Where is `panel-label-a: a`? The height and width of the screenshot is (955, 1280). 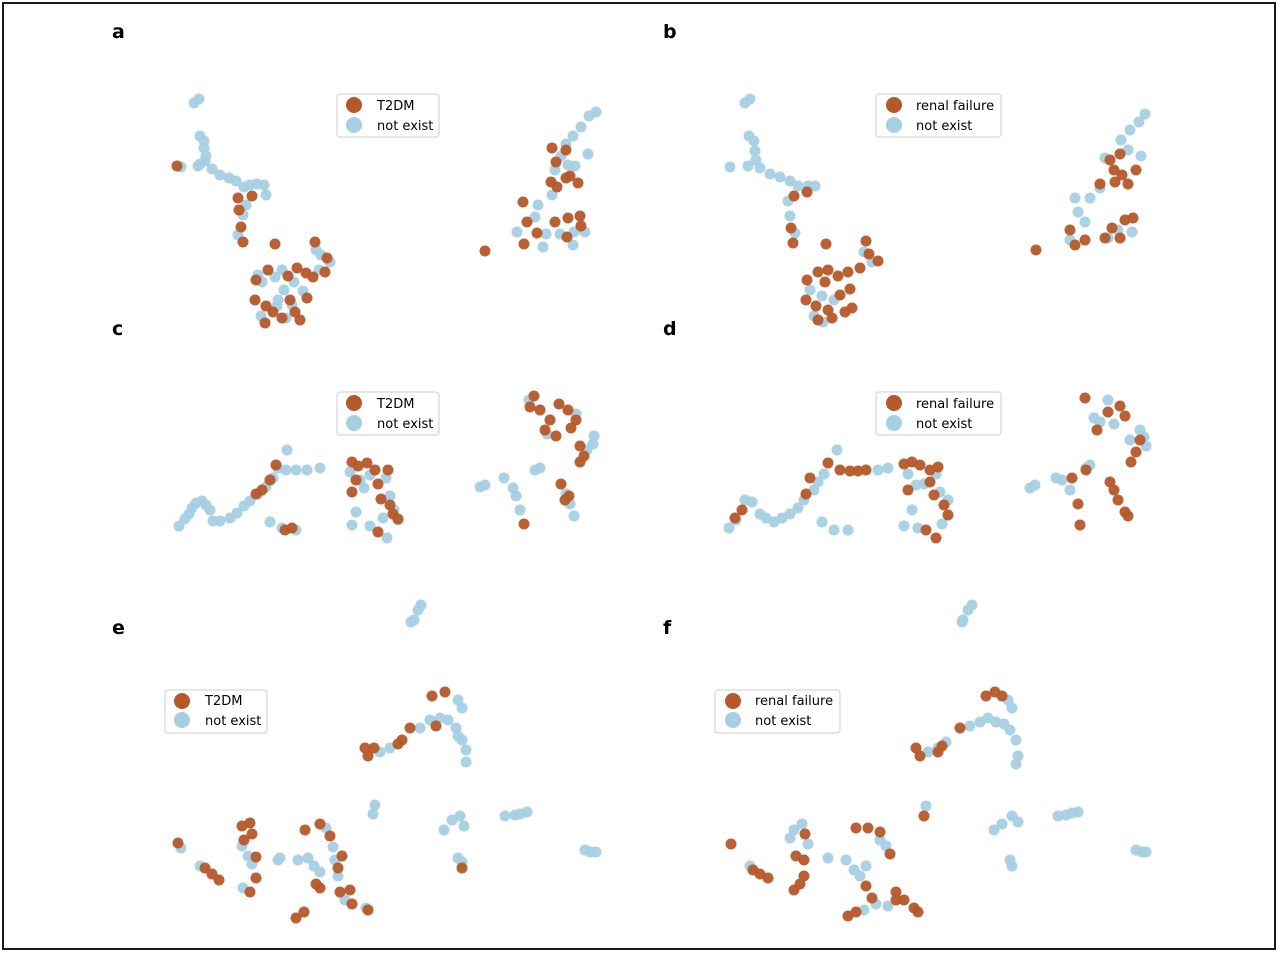
panel-label-a: a is located at coordinates (118, 32).